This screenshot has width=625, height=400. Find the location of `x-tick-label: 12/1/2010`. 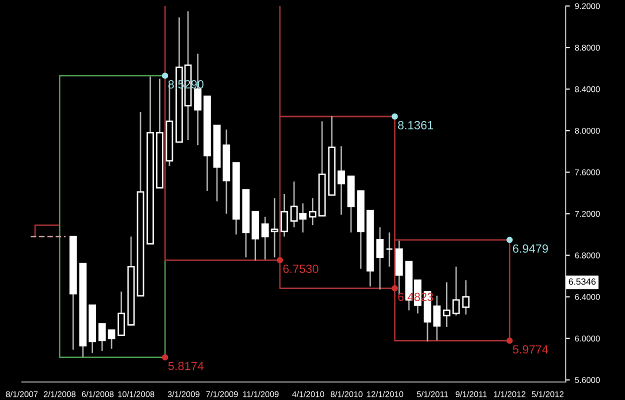

x-tick-label: 12/1/2010 is located at coordinates (385, 394).